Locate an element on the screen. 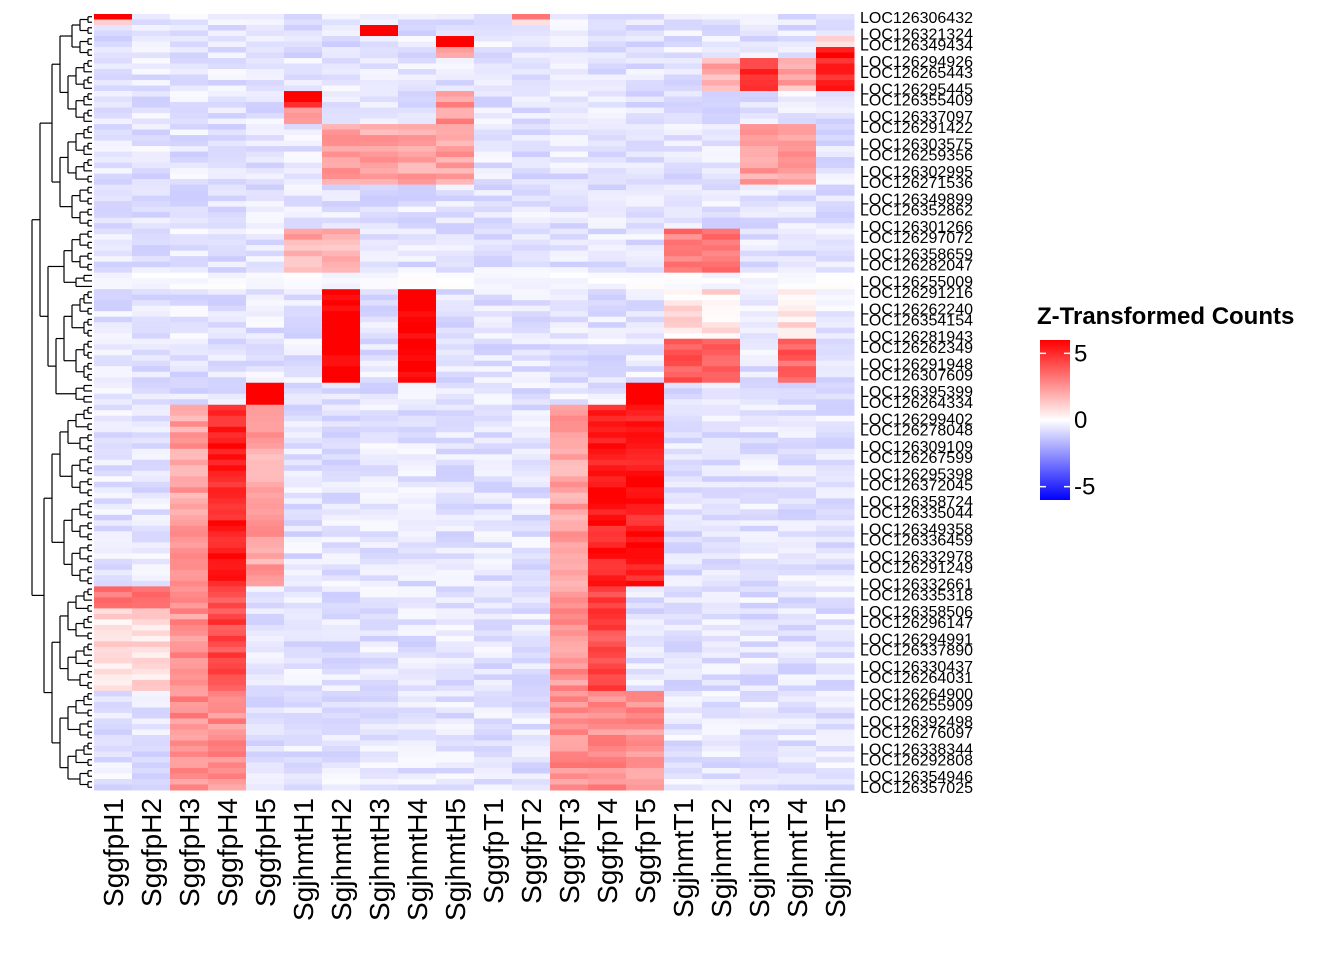 This screenshot has width=1344, height=960. row-label: LOC126301266 is located at coordinates (916, 227).